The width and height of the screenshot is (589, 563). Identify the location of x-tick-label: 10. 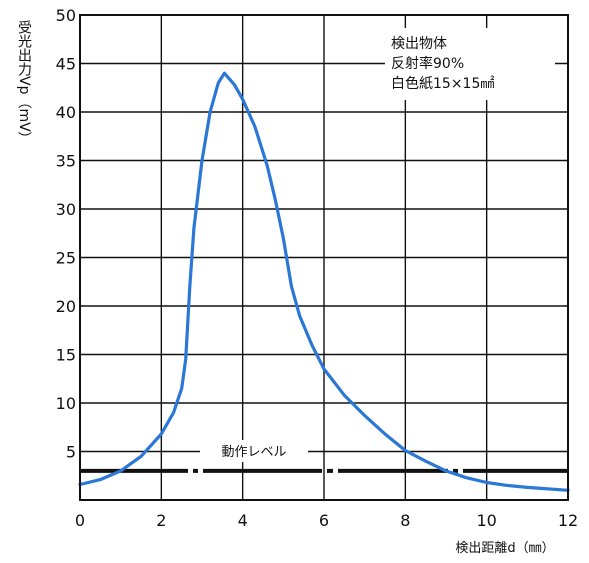
(486, 520).